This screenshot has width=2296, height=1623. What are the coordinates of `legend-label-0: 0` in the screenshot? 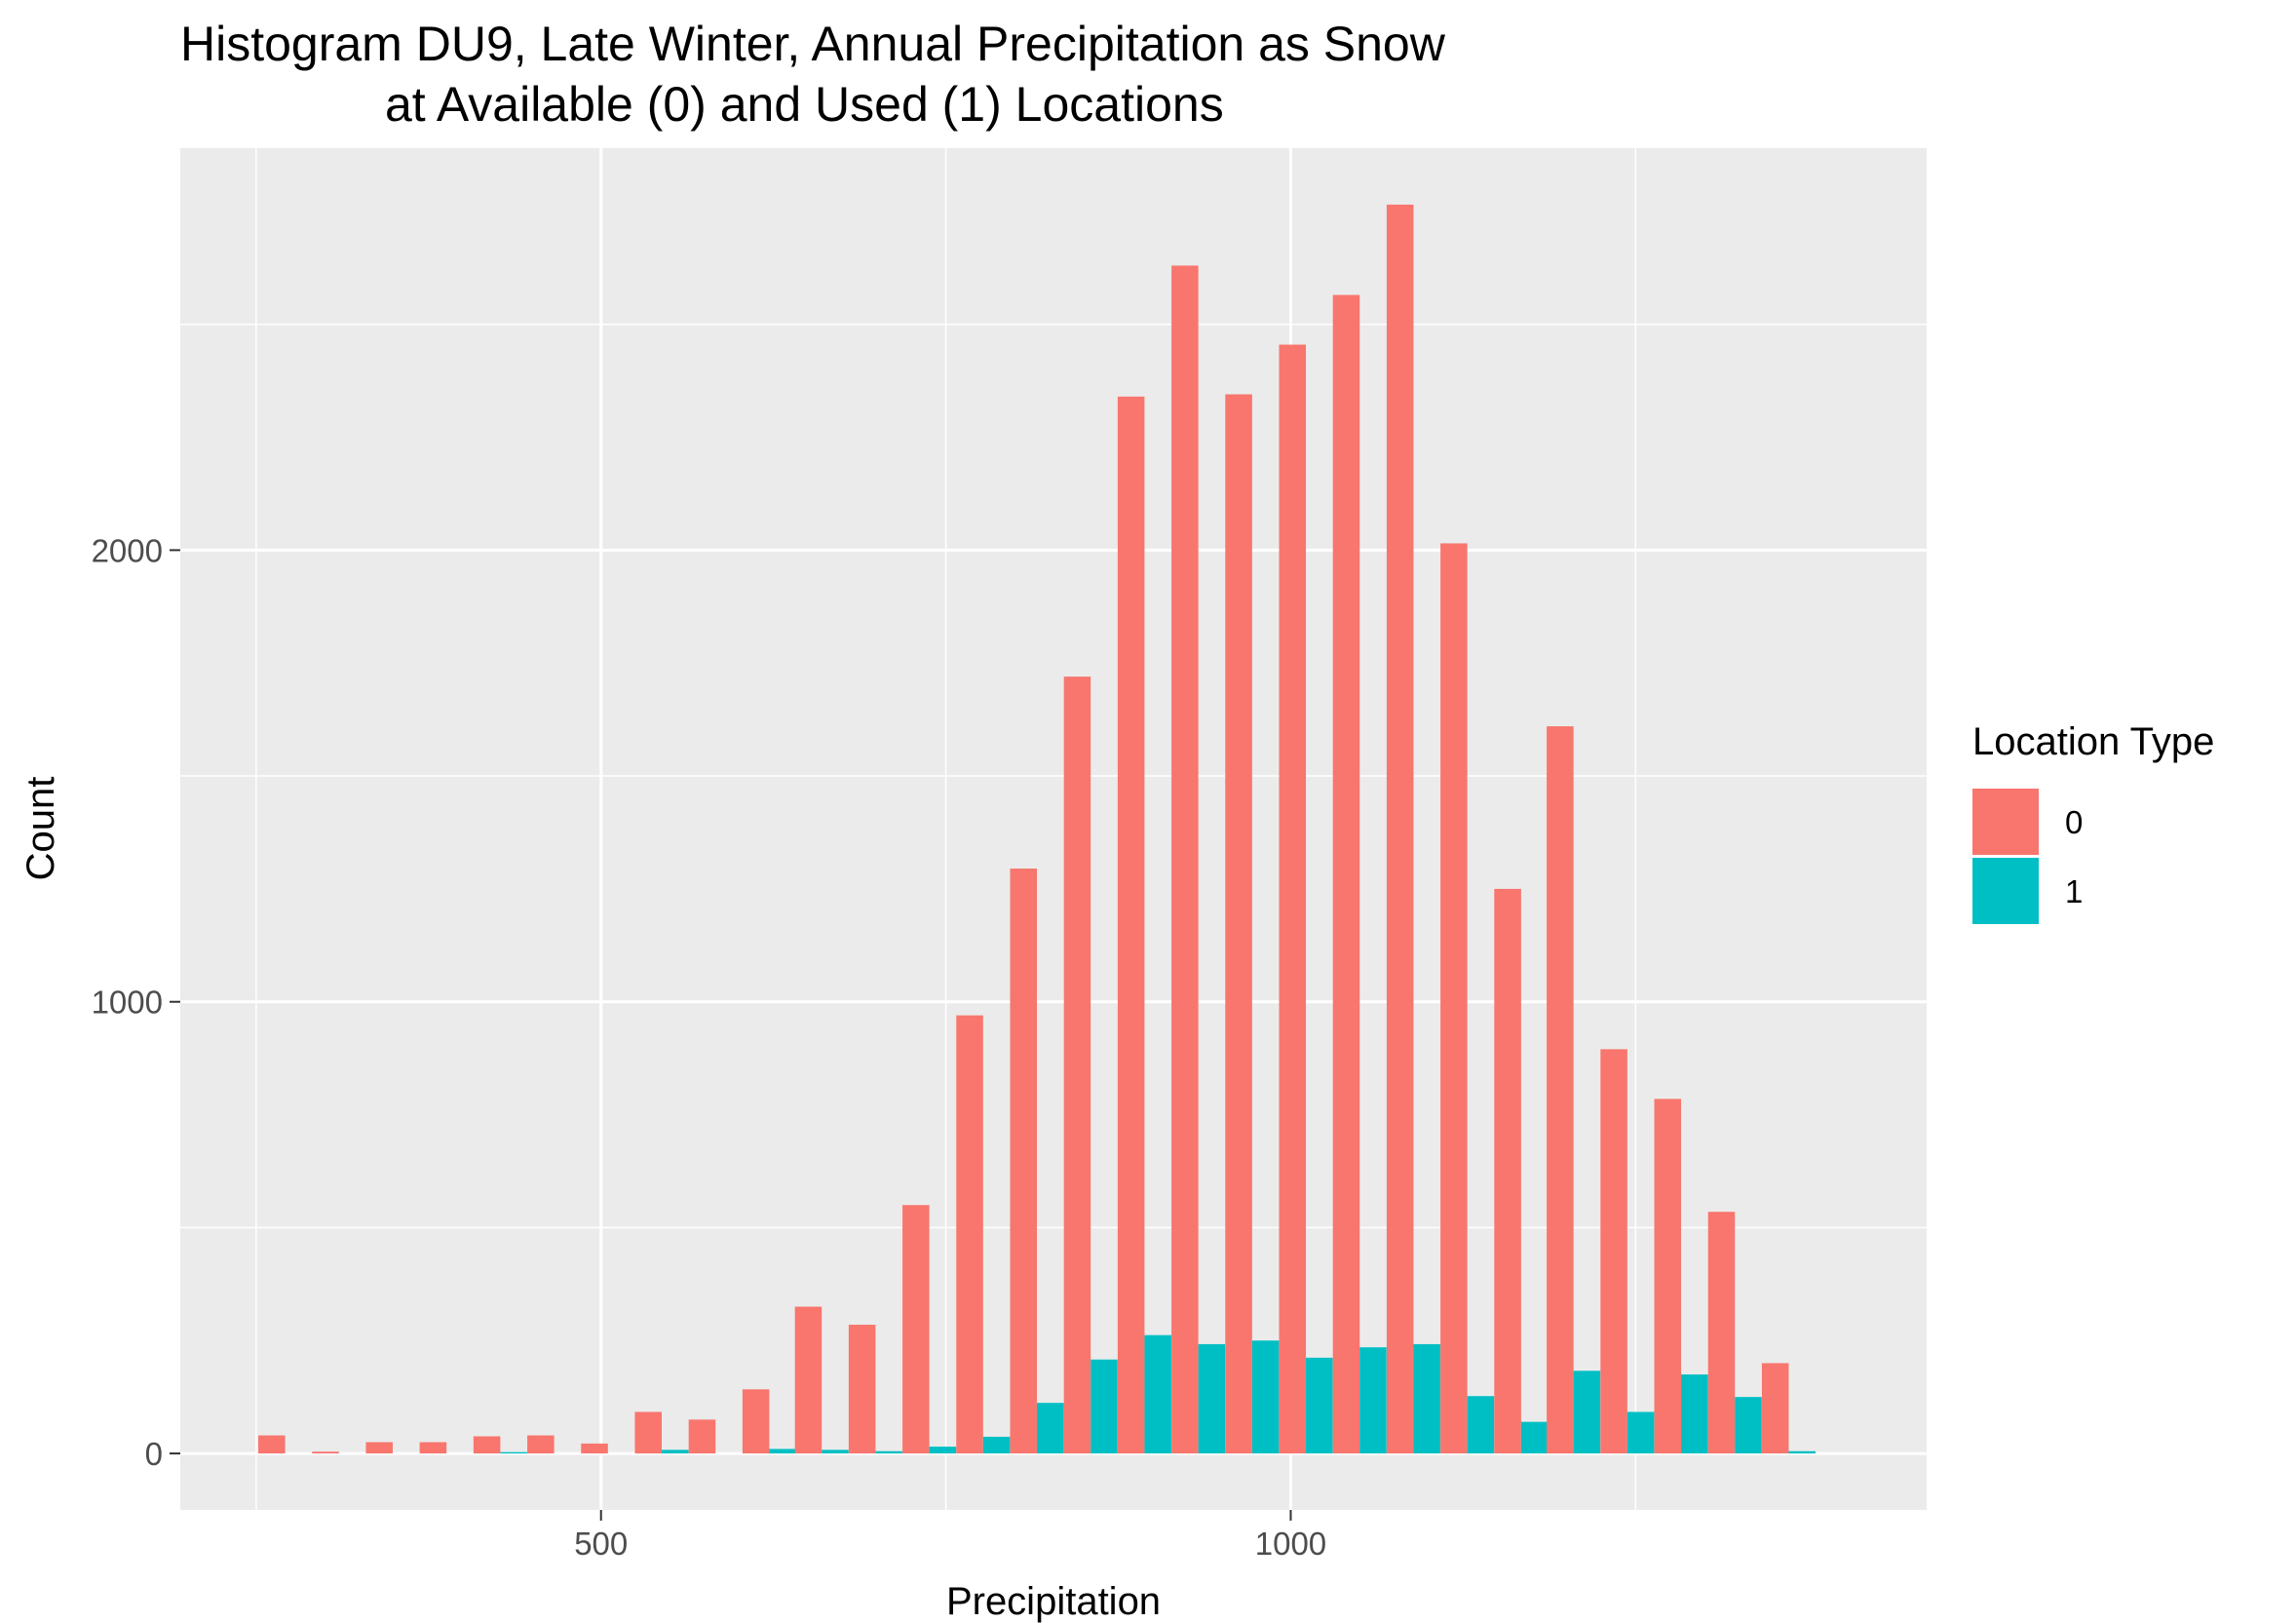 It's located at (2074, 822).